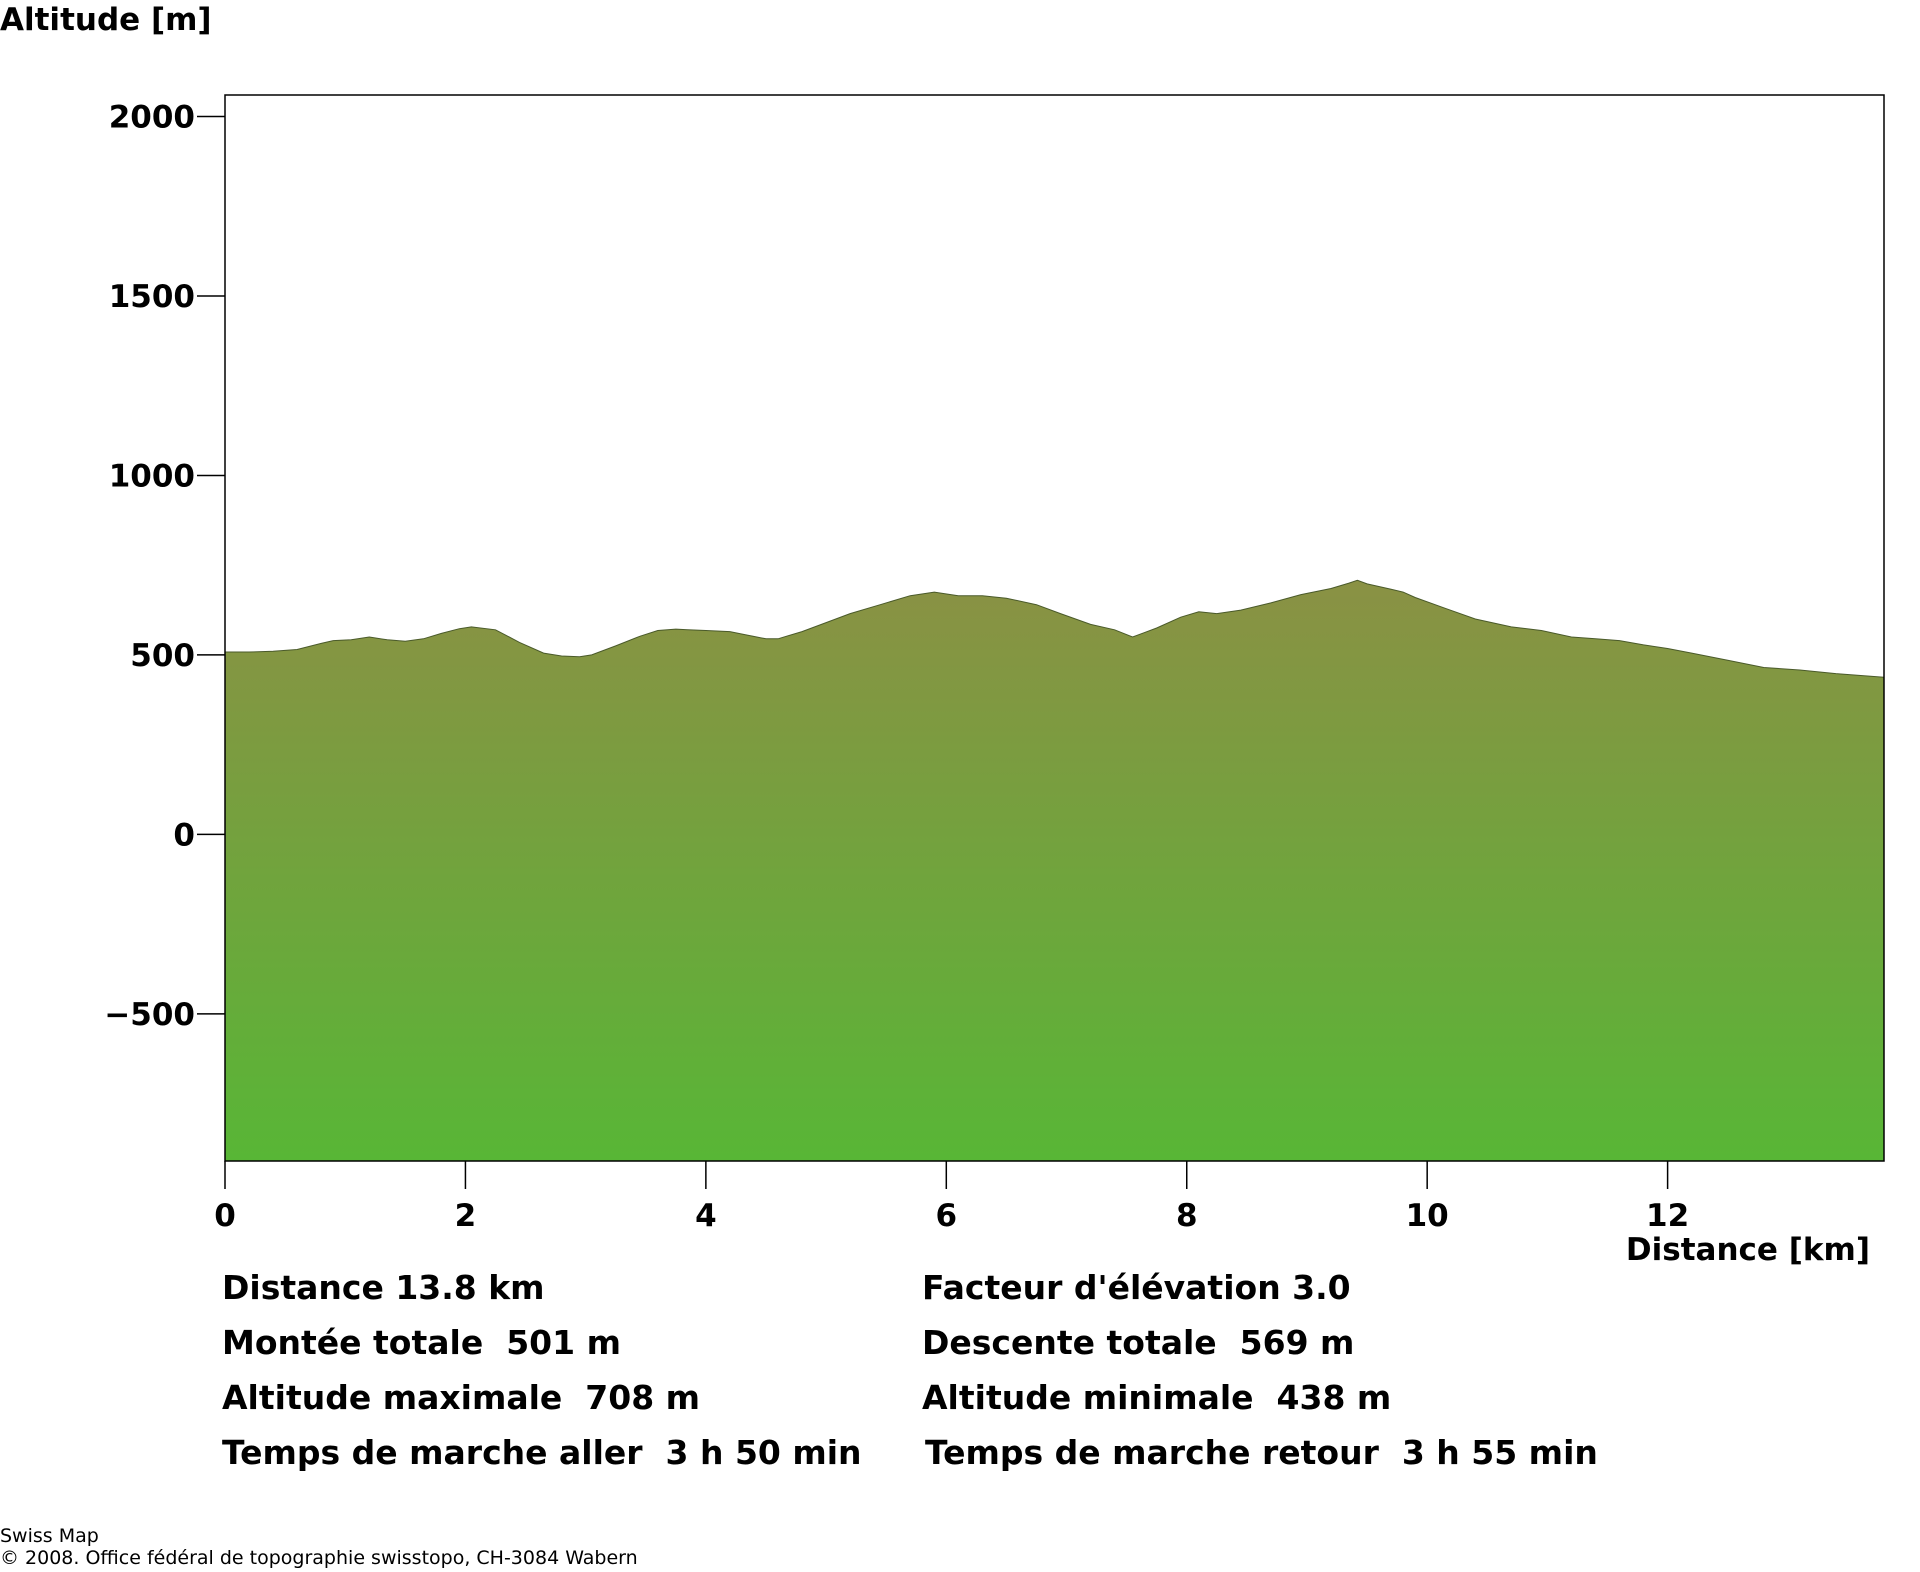 This screenshot has width=1920, height=1572. Describe the element at coordinates (466, 1216) in the screenshot. I see `x-tick-label: 2` at that location.